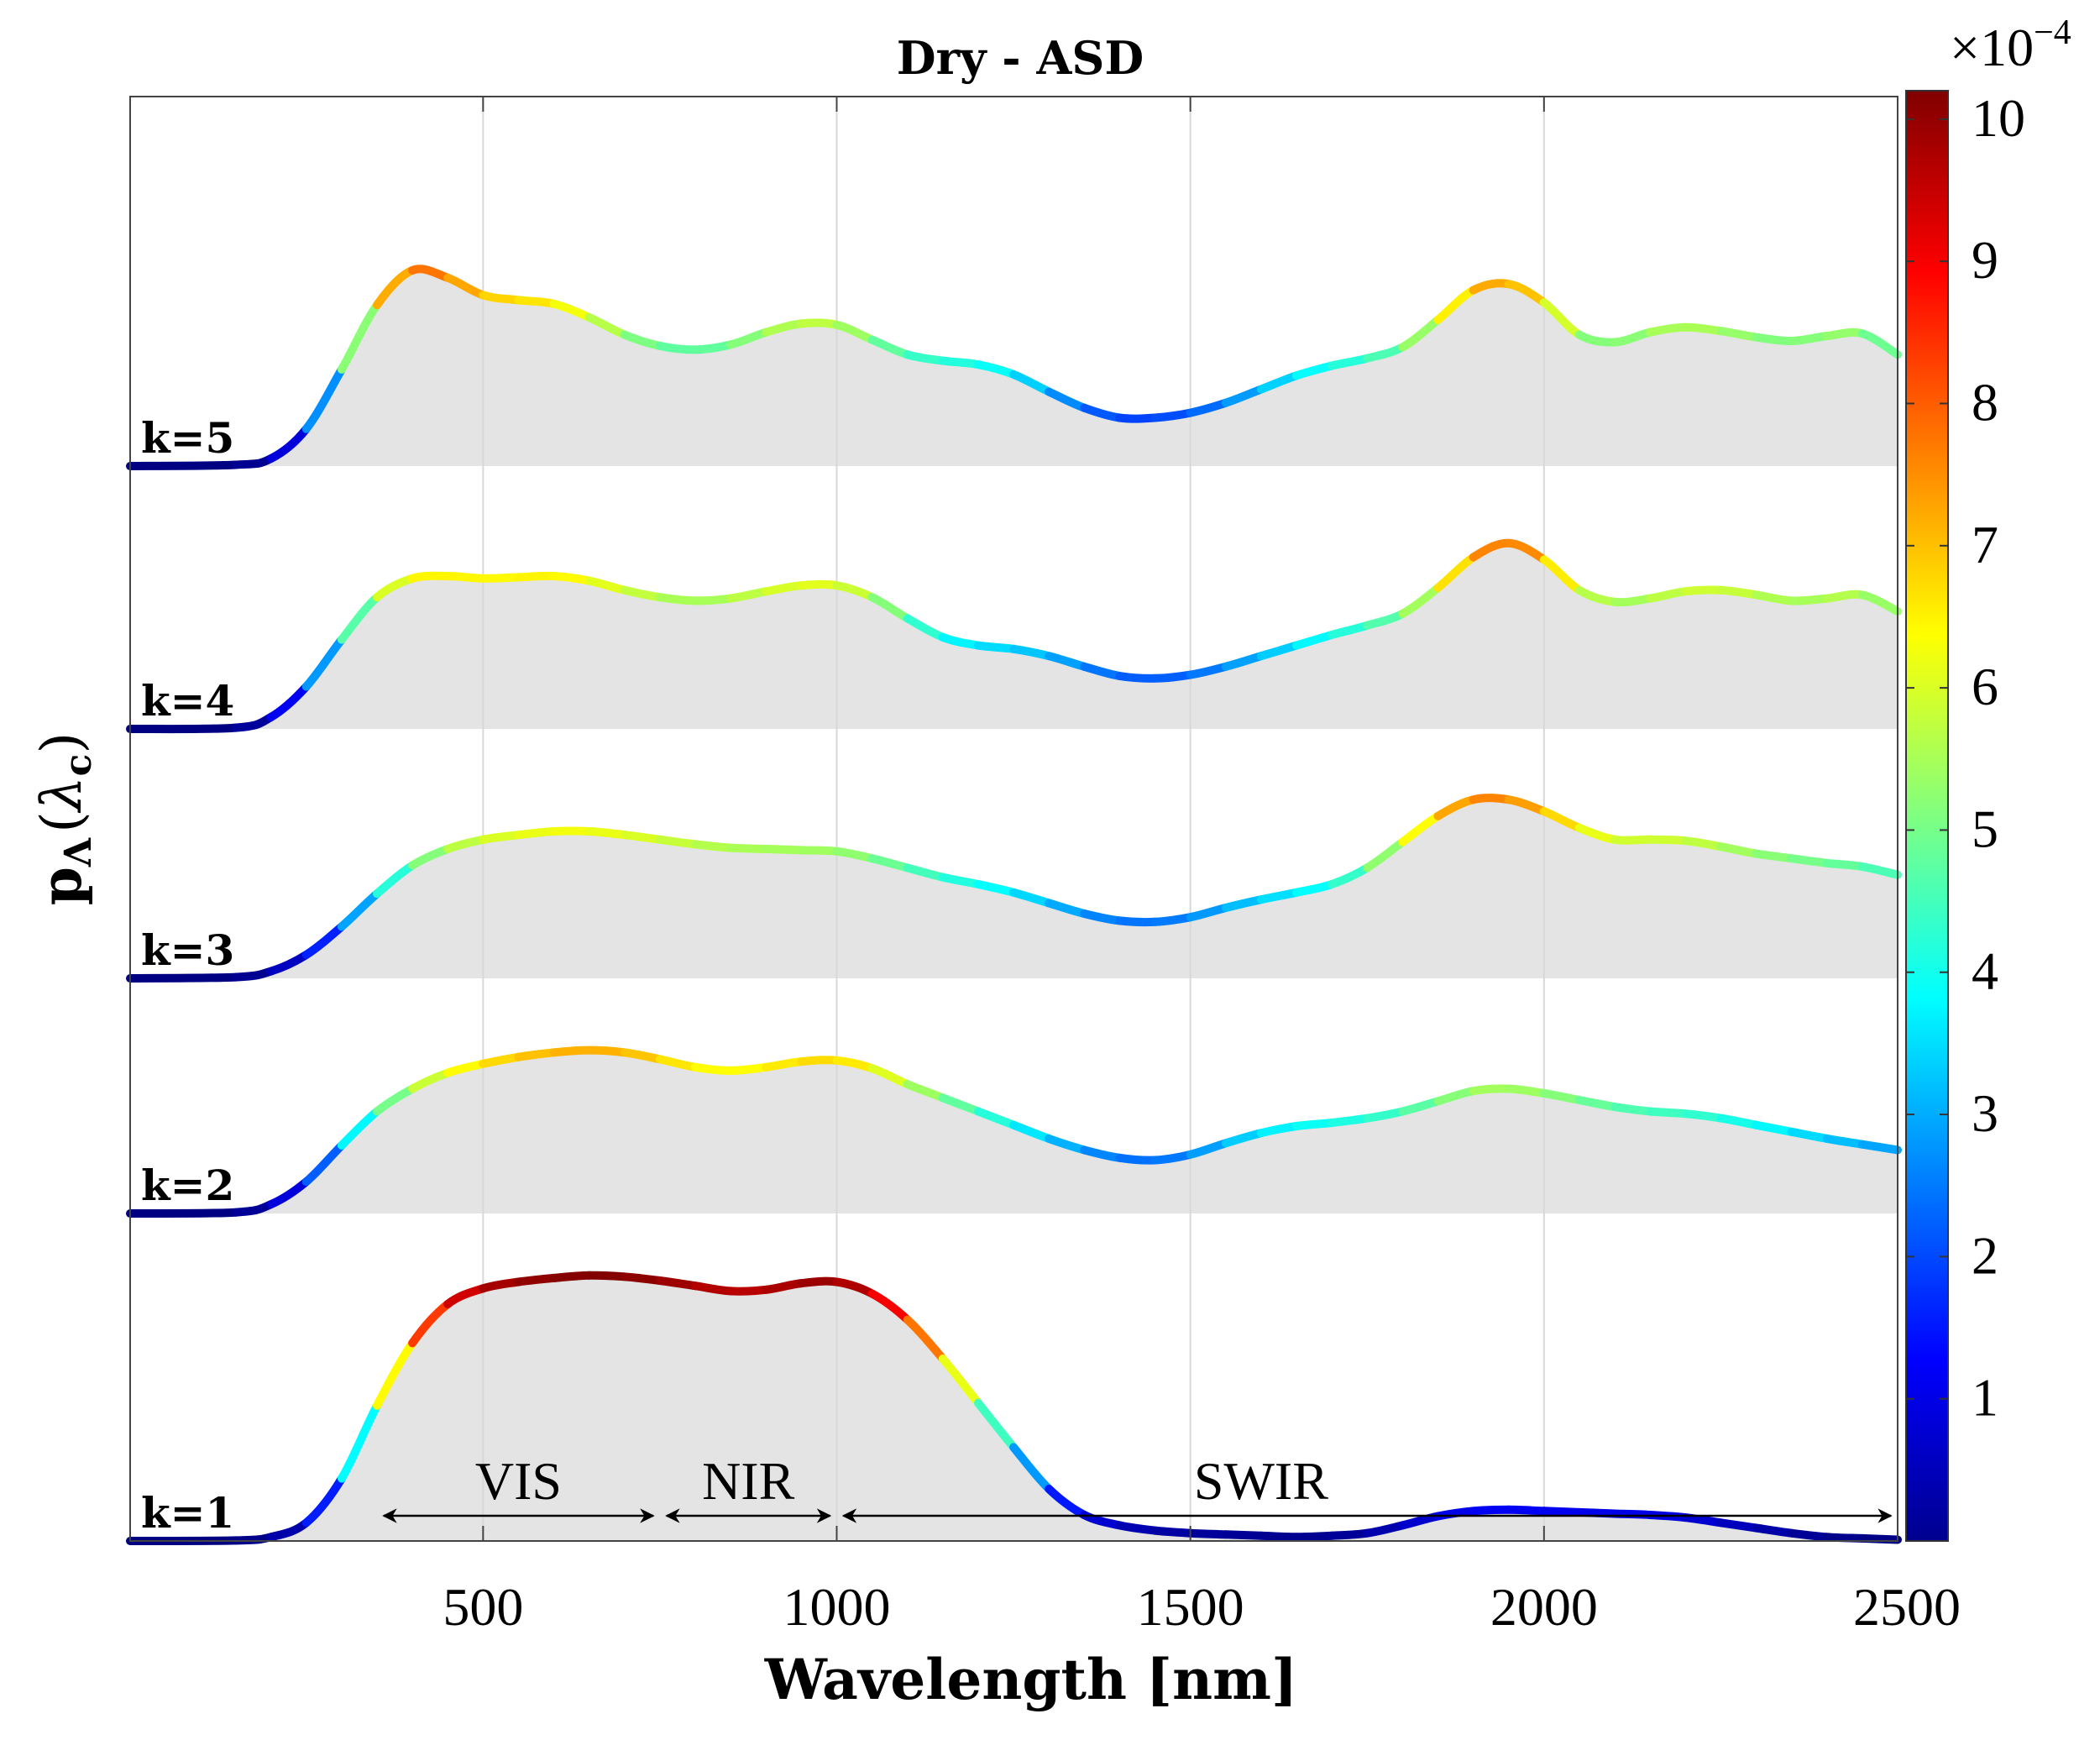  I want to click on spectral-regions: VIS NIR SWIR, so click(1137, 1487).